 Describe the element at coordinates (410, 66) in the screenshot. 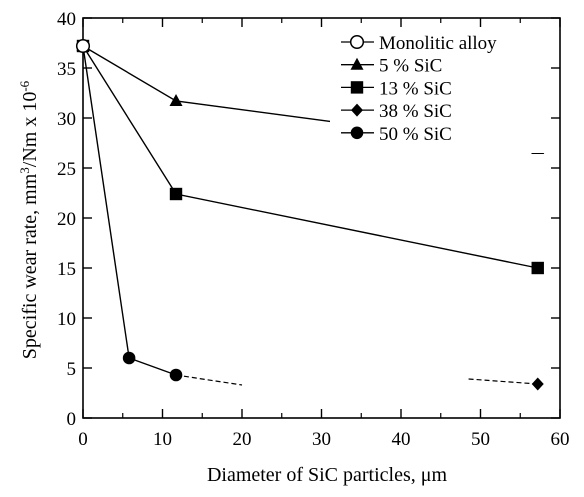

I see `legend-label: 5 % SiC` at that location.